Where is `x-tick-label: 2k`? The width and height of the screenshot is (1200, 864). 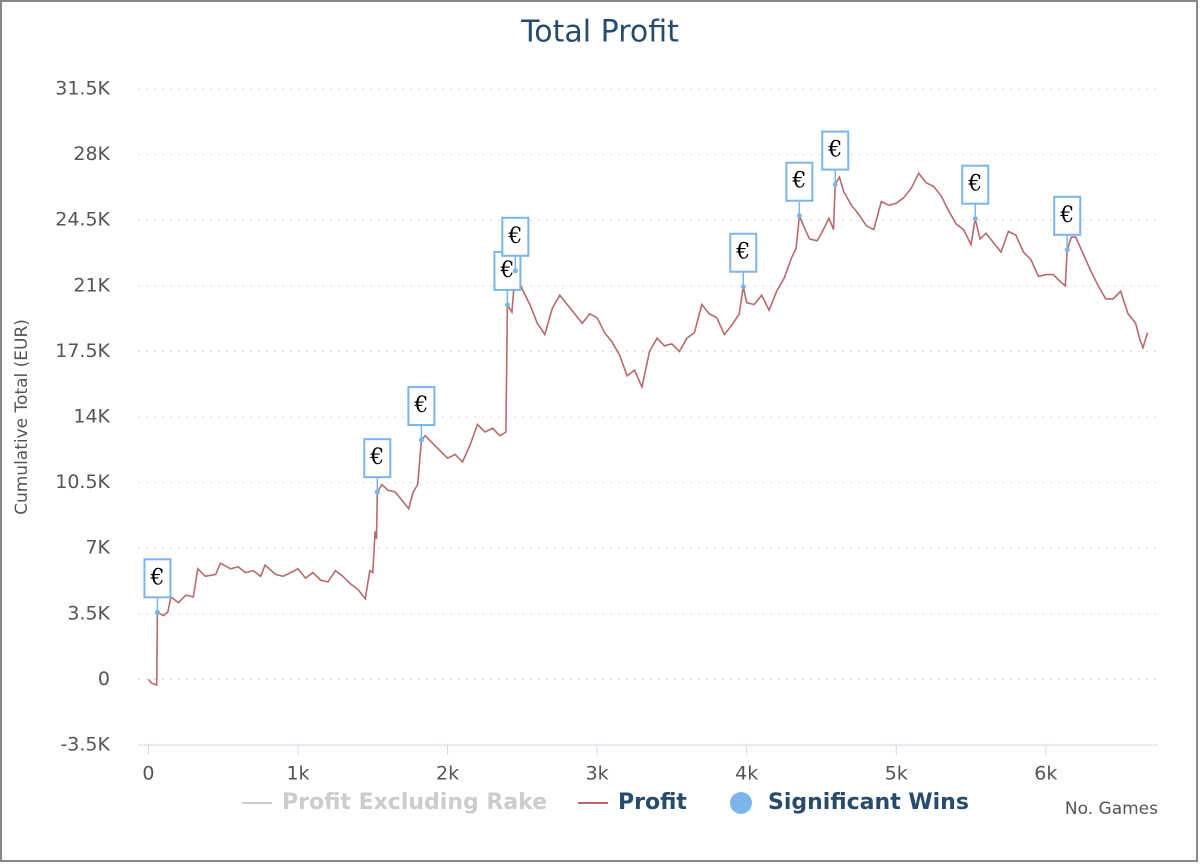
x-tick-label: 2k is located at coordinates (447, 774).